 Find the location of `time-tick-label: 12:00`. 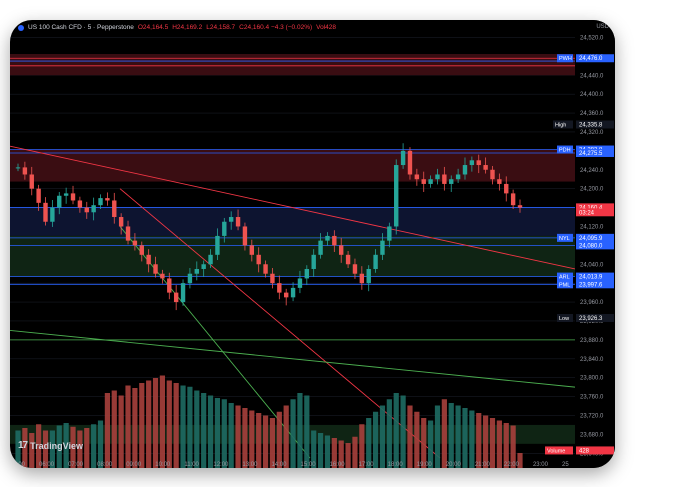

time-tick-label: 12:00 is located at coordinates (221, 465).